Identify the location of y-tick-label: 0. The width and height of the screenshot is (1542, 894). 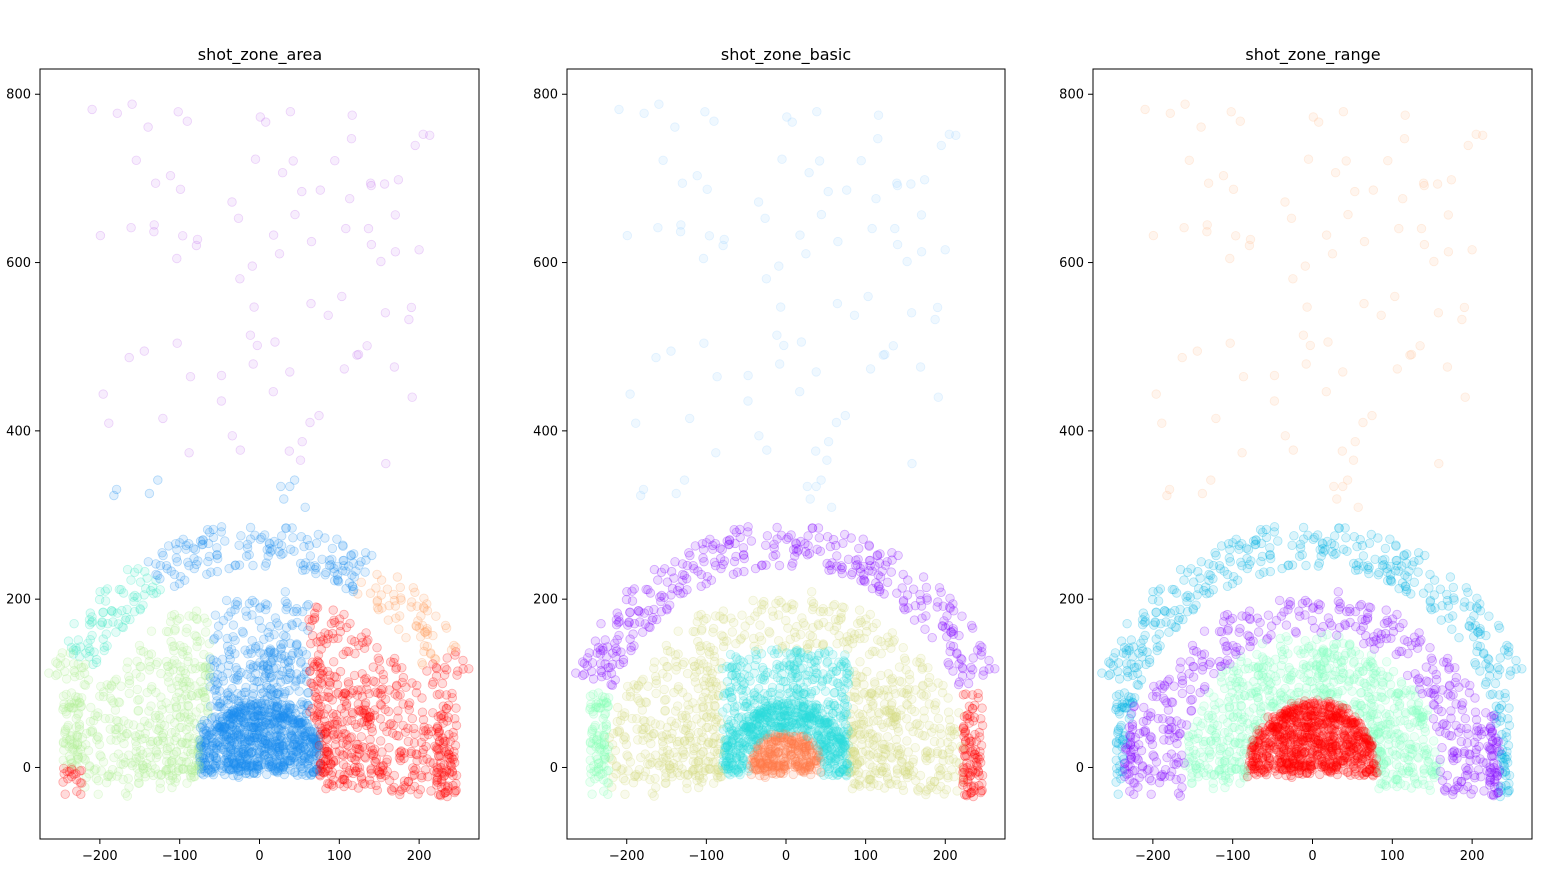
(27, 768).